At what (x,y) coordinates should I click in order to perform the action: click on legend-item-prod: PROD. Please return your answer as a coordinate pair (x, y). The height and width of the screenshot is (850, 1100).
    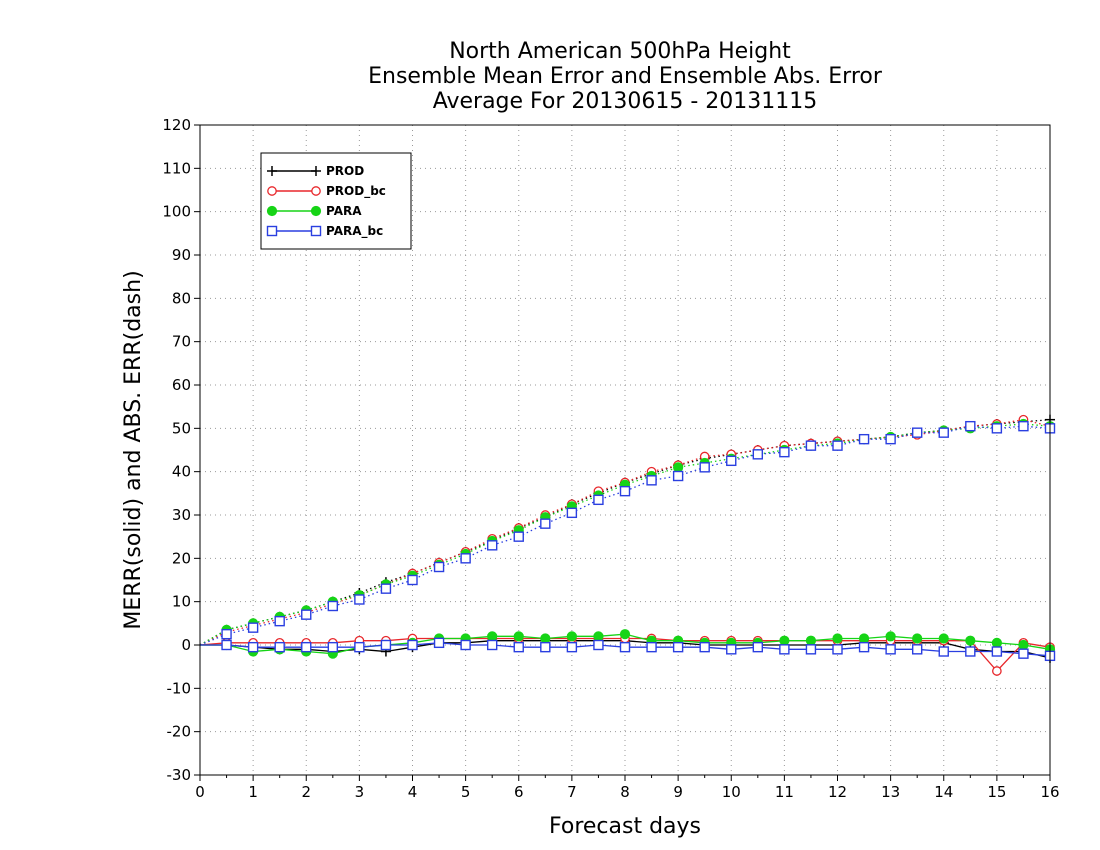
    Looking at the image, I should click on (315, 171).